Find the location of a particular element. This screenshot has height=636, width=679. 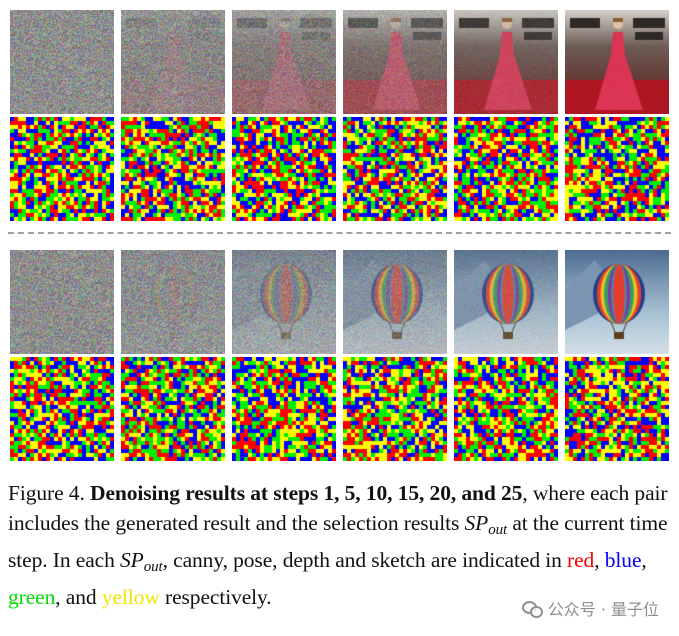

watermark-text: 公众号 · 量子位 is located at coordinates (603, 609).